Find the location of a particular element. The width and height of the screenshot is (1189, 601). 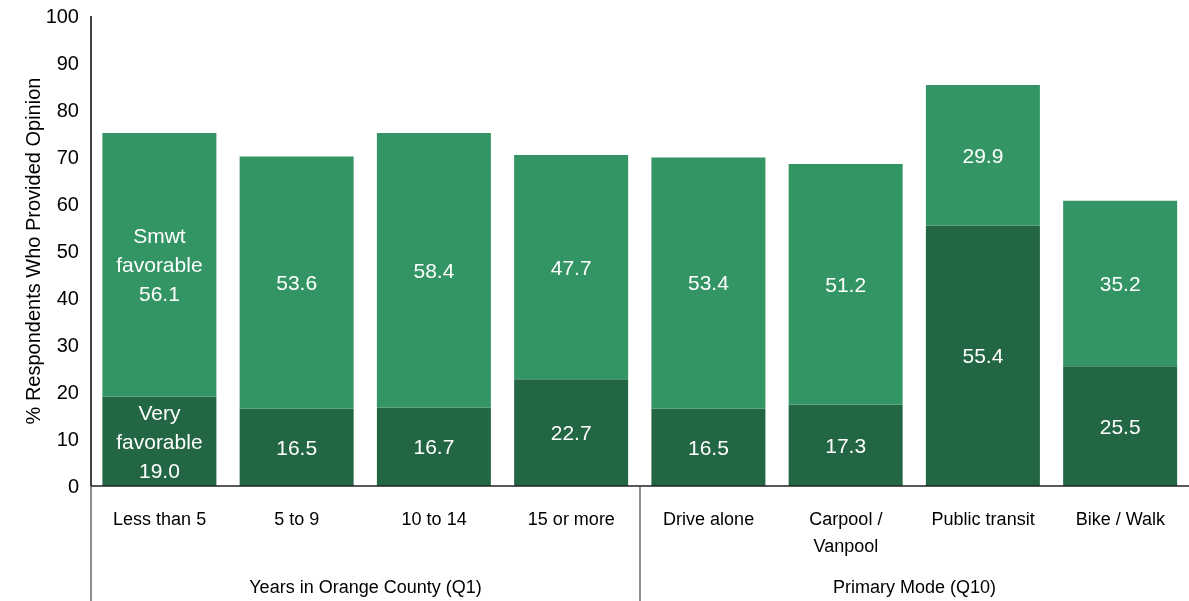

y-tick-label: 30 is located at coordinates (67, 345).